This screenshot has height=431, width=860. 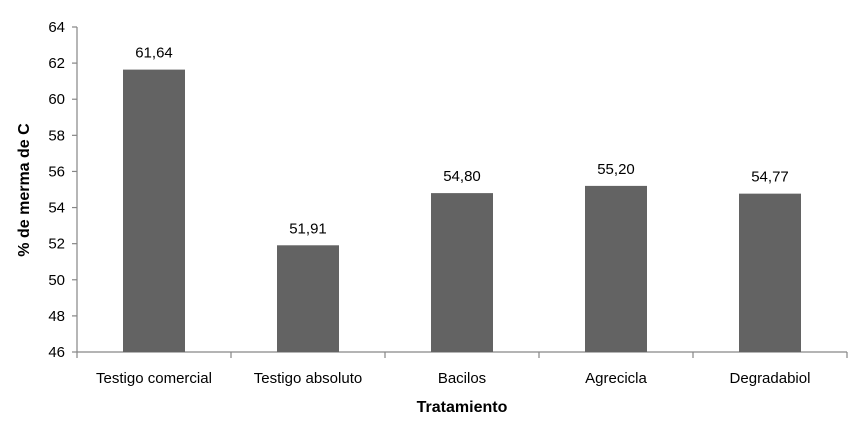 What do you see at coordinates (56, 208) in the screenshot?
I see `y-tick-label: 54` at bounding box center [56, 208].